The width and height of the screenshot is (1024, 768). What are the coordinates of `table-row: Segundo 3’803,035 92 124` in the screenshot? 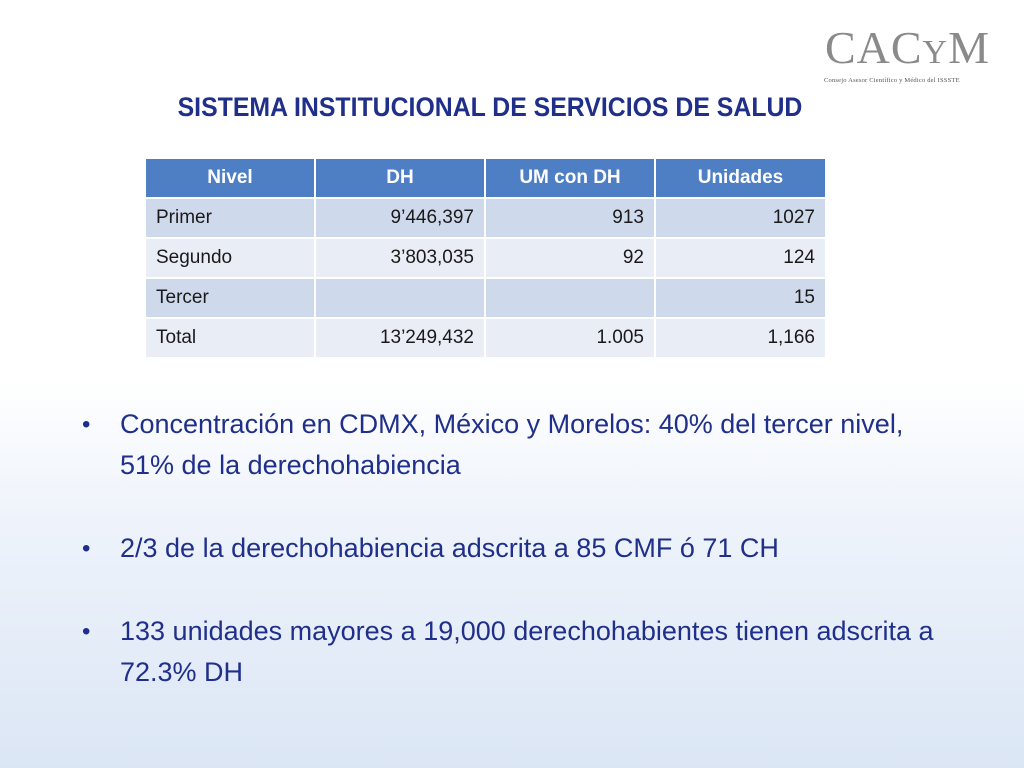 It's located at (485, 258).